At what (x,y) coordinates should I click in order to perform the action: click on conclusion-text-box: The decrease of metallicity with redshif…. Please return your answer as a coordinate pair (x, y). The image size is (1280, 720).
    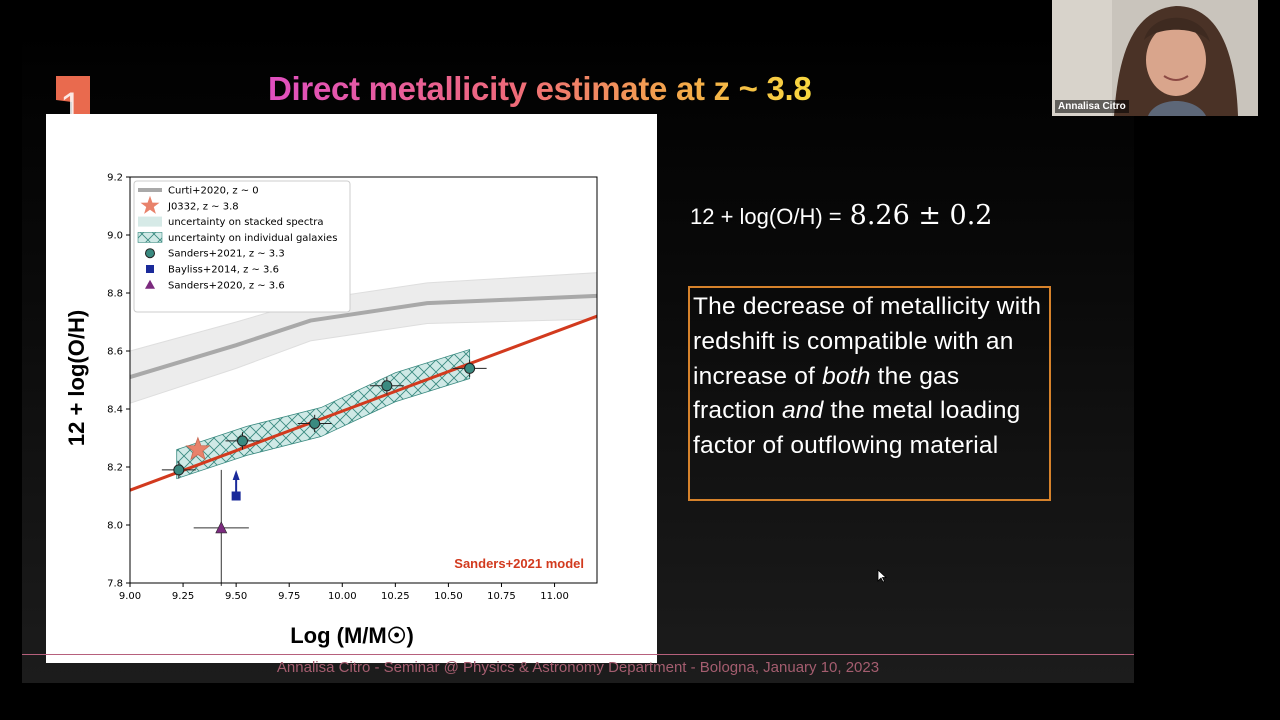
    Looking at the image, I should click on (869, 393).